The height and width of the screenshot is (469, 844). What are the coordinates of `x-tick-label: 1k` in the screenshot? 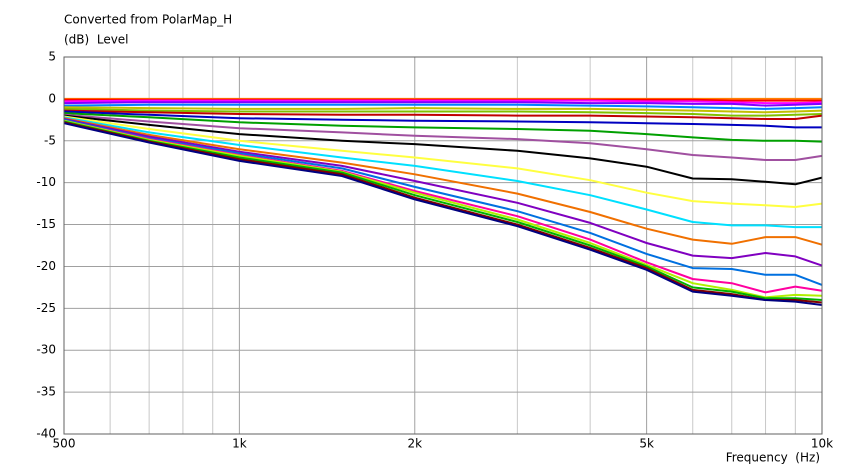 It's located at (239, 444).